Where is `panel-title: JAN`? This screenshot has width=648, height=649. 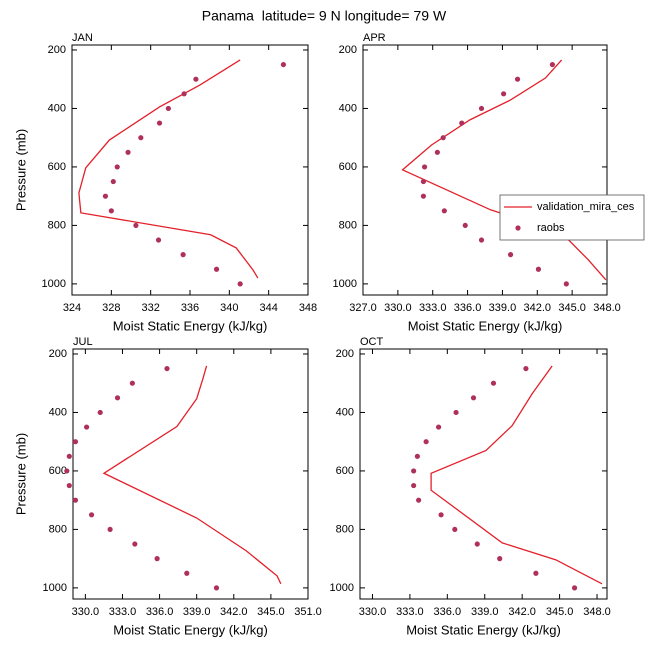
panel-title: JAN is located at coordinates (82, 38).